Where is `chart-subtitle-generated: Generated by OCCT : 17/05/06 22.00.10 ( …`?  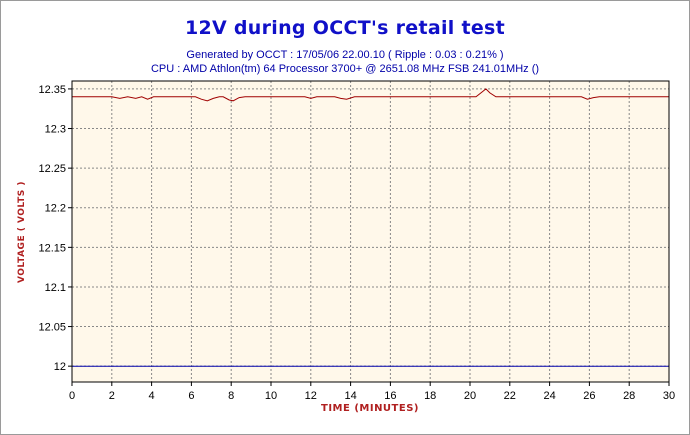
chart-subtitle-generated: Generated by OCCT : 17/05/06 22.00.10 ( … is located at coordinates (345, 55).